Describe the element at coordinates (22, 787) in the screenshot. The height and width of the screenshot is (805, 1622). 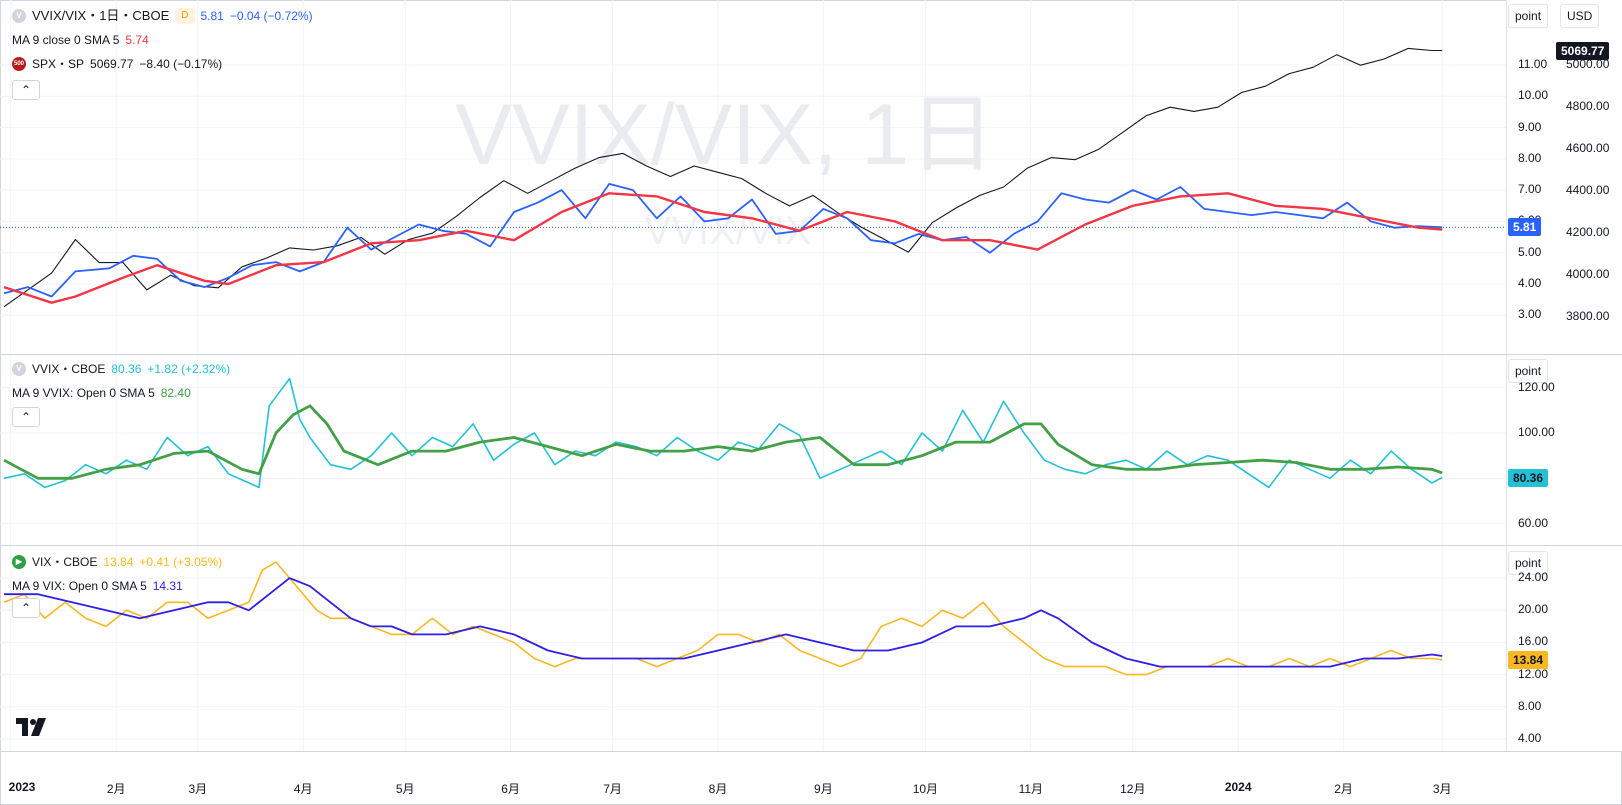
I see `x-tick-label: 2023` at that location.